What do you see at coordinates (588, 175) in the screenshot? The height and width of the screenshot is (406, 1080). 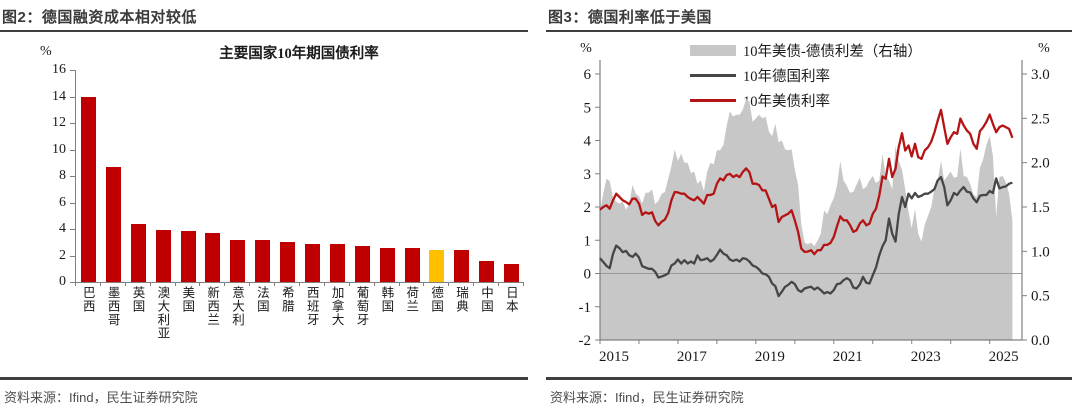 I see `left-tick-label: 3` at bounding box center [588, 175].